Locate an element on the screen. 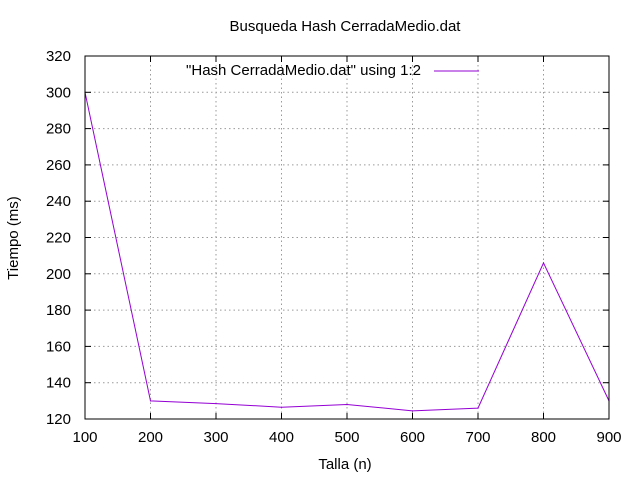 This screenshot has height=480, width=640. x-axis-label: Talla (n) is located at coordinates (344, 464).